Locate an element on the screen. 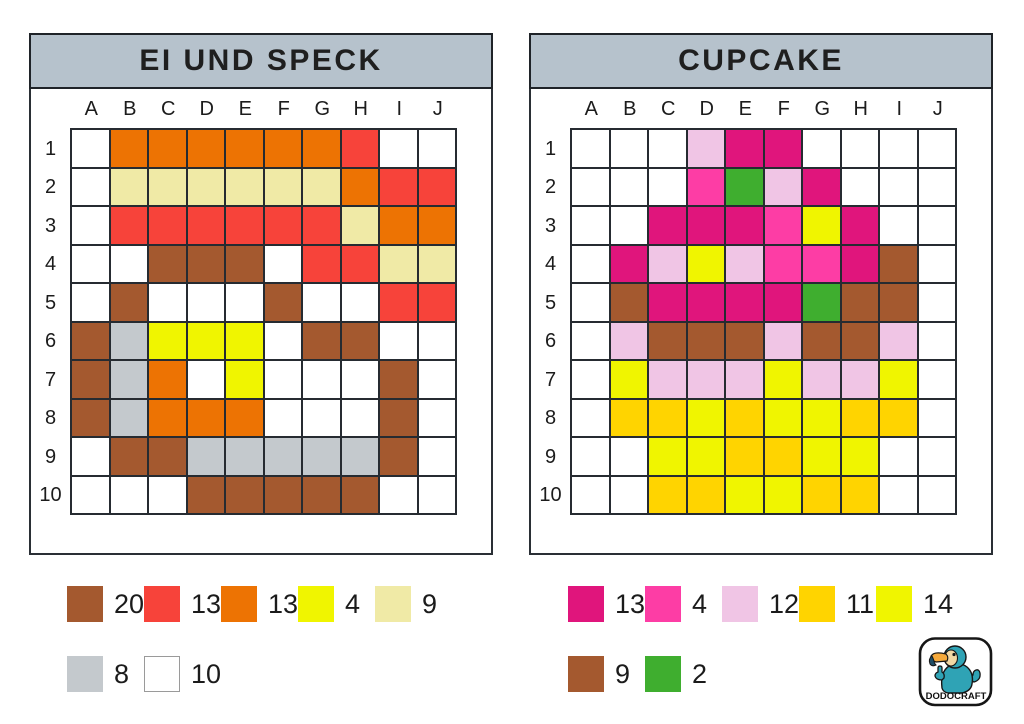  column-label: B is located at coordinates (630, 109).